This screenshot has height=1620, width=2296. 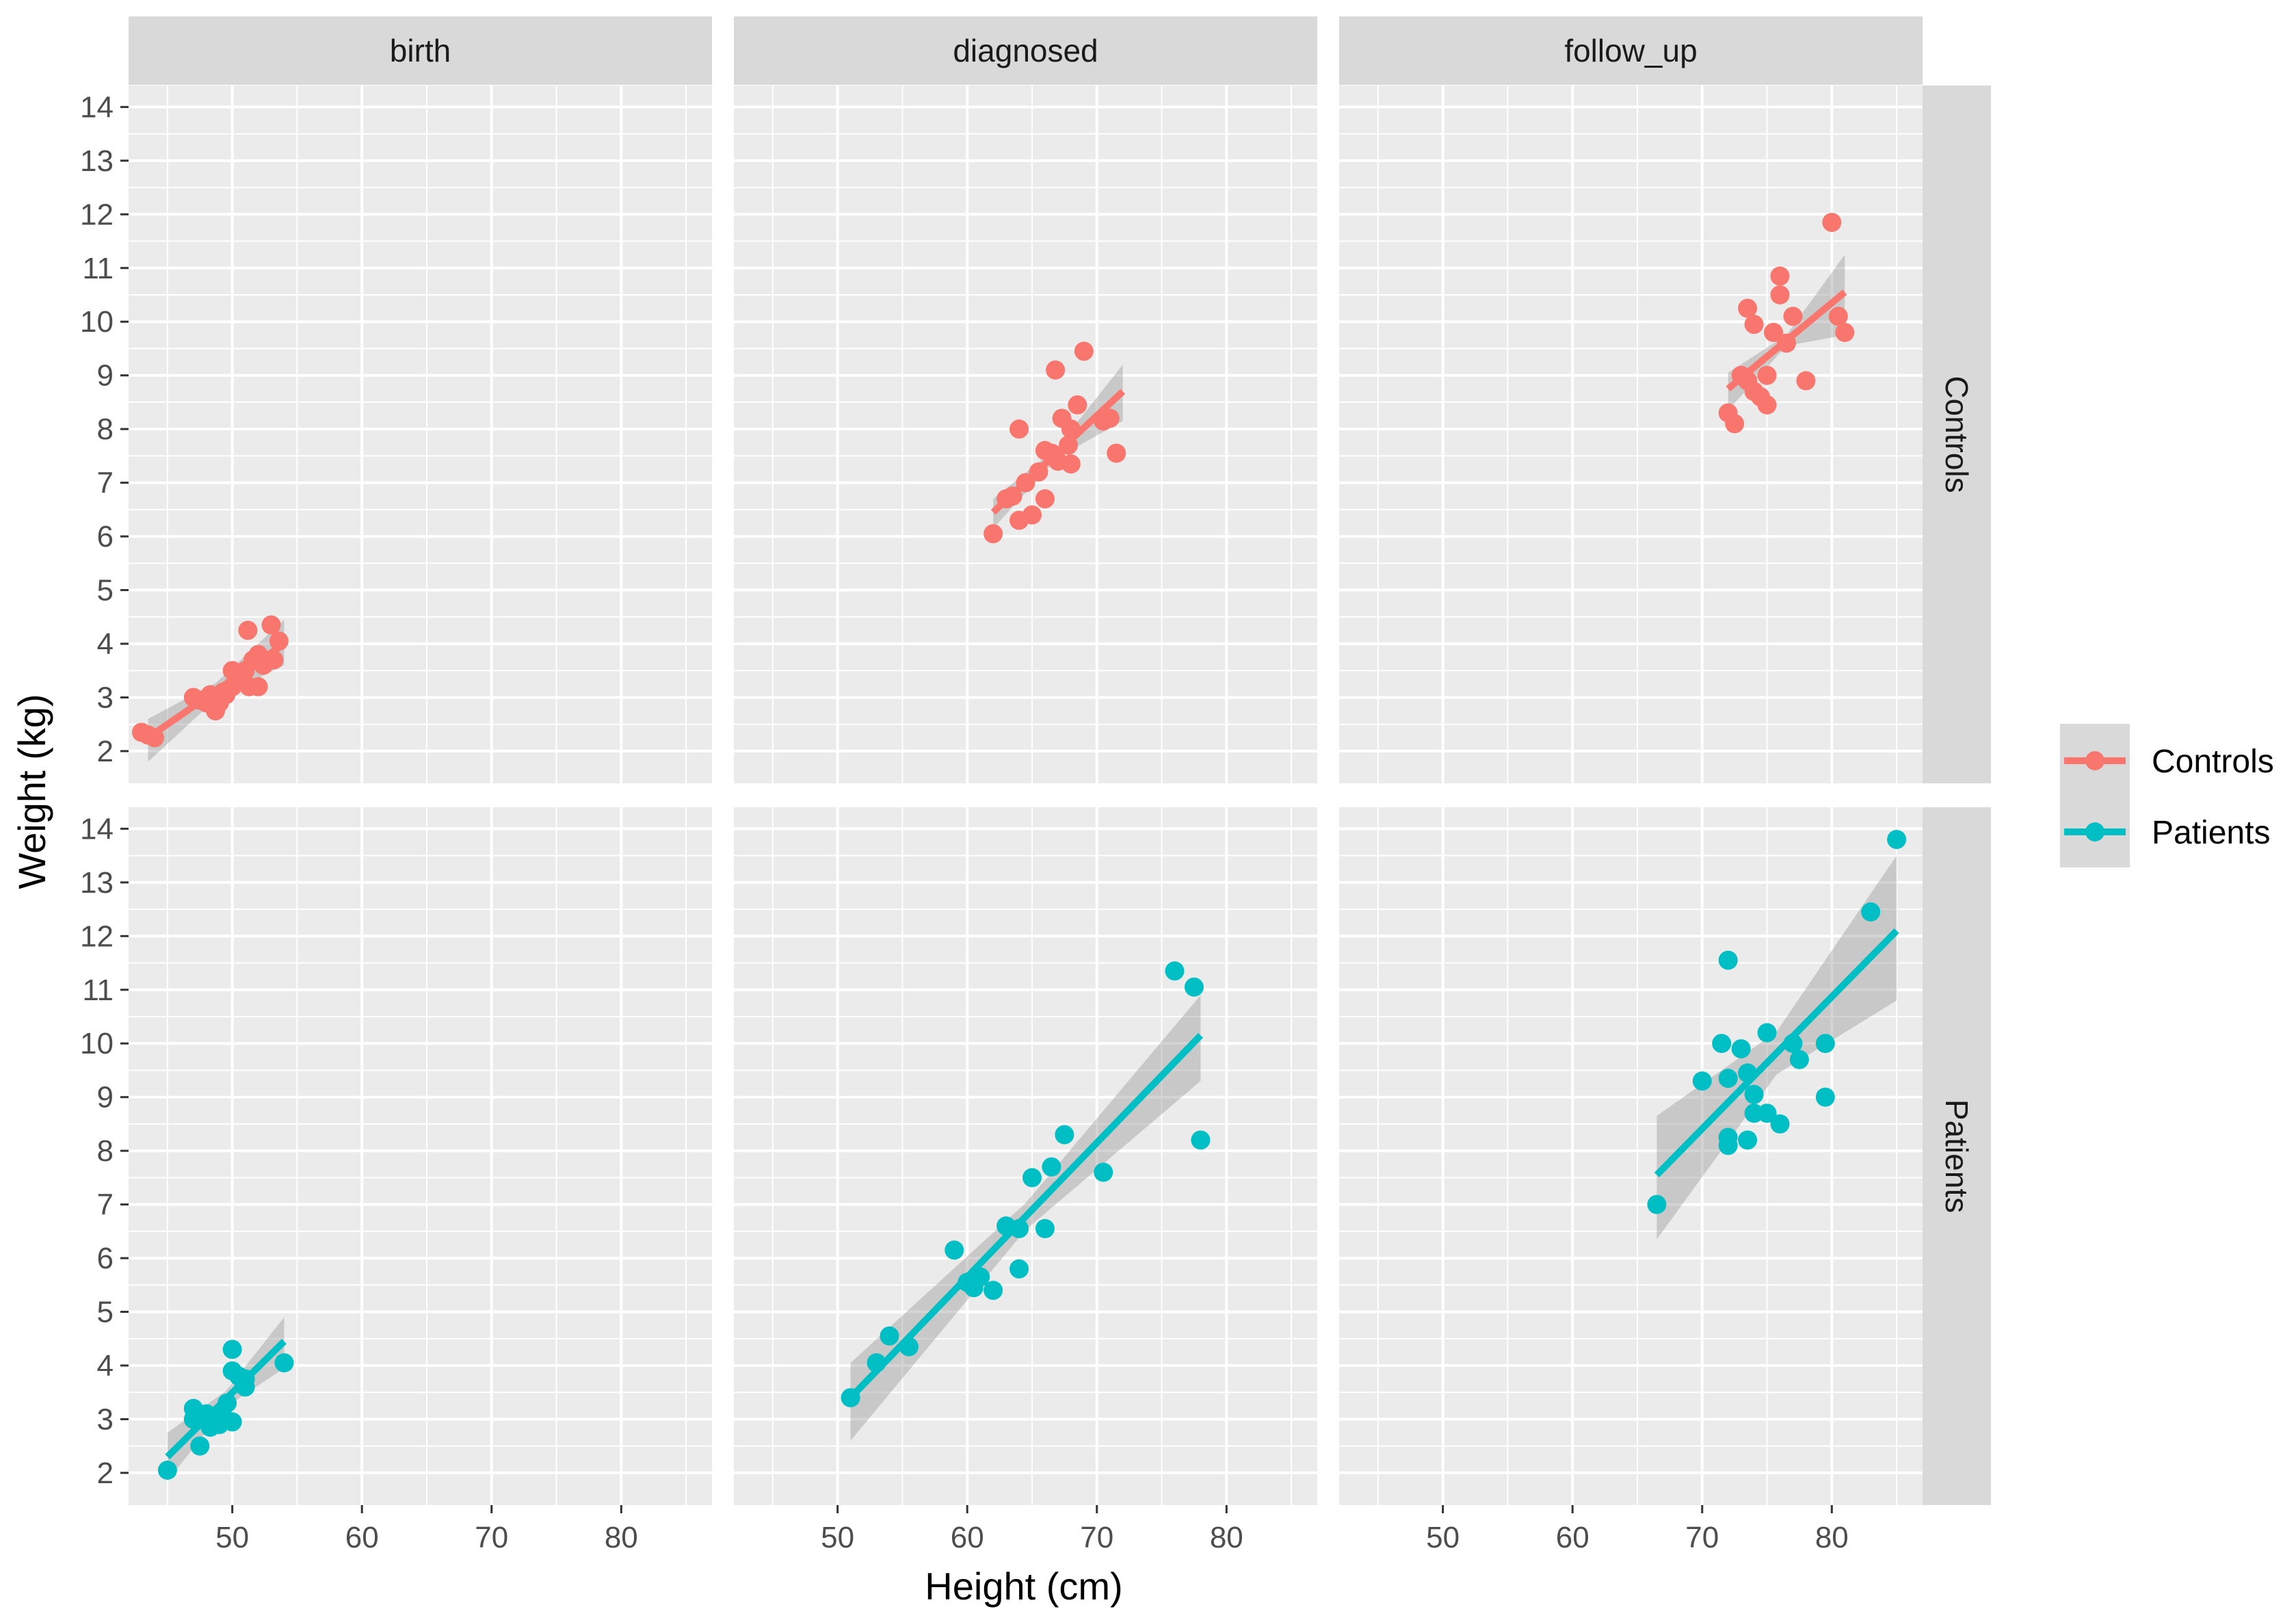 I want to click on strip-label-follow_up: follow_up, so click(x=1630, y=50).